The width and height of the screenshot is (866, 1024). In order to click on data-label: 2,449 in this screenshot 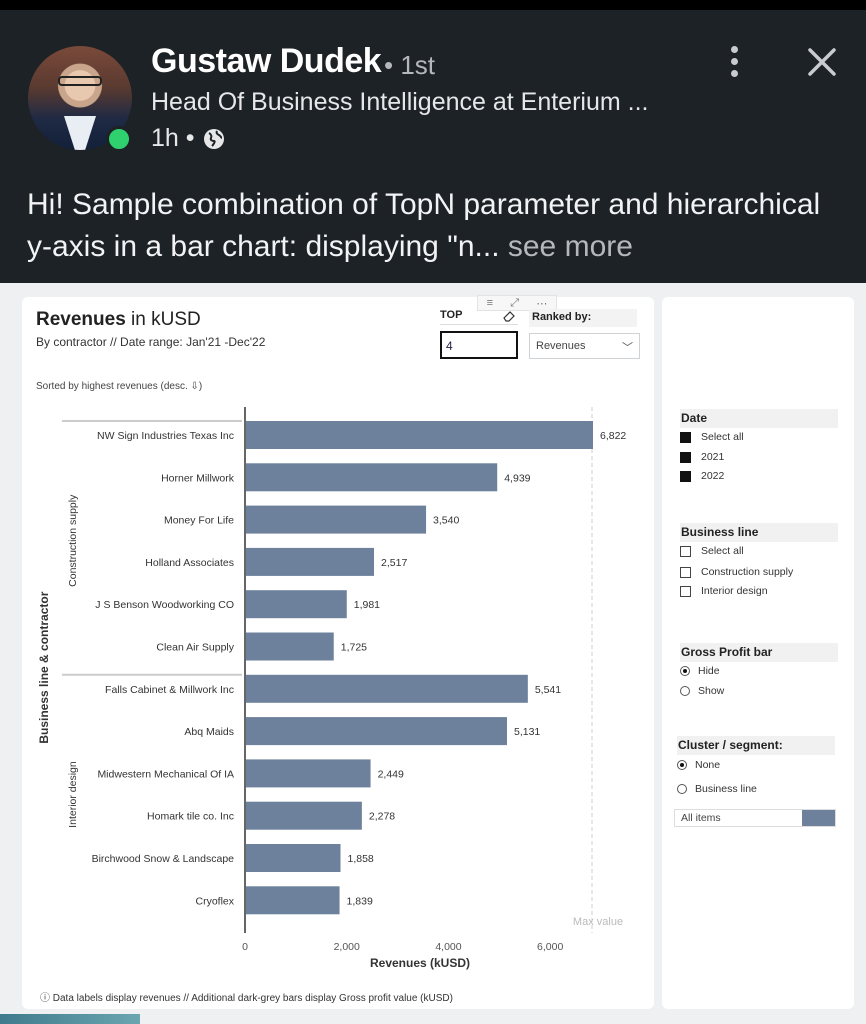, I will do `click(391, 774)`.